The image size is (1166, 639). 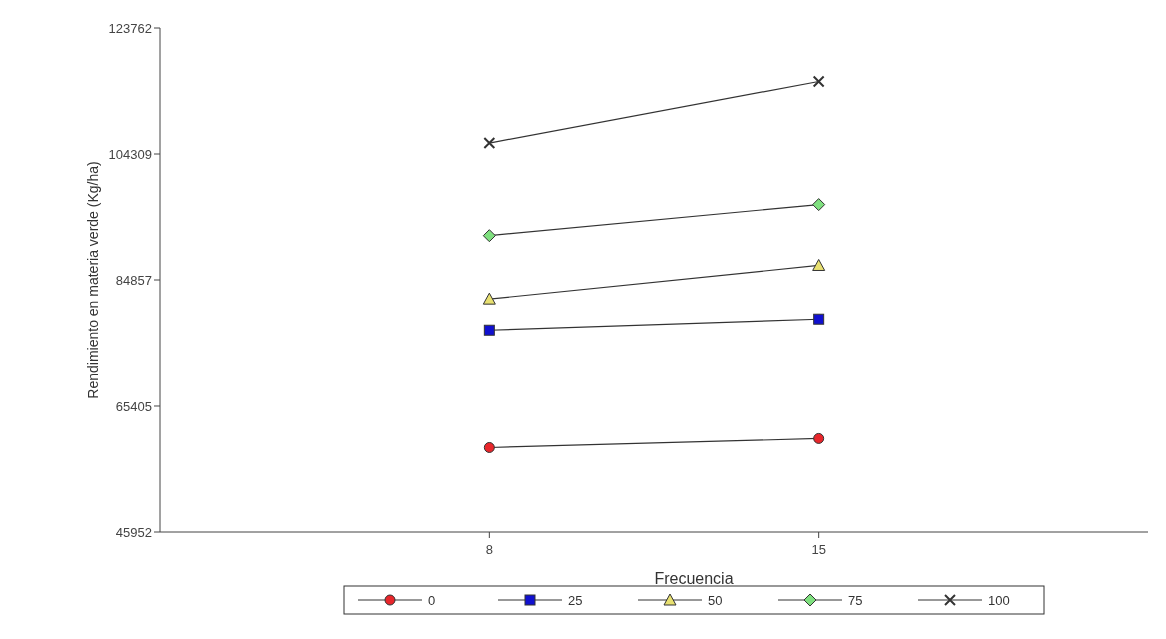 What do you see at coordinates (999, 600) in the screenshot?
I see `legend-label: 100` at bounding box center [999, 600].